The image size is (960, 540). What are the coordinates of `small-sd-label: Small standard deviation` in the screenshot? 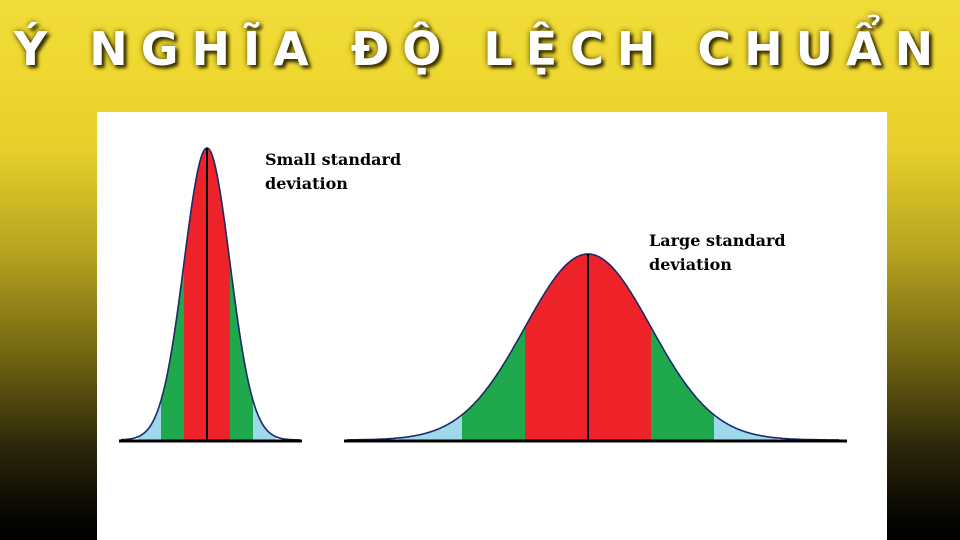 It's located at (333, 172).